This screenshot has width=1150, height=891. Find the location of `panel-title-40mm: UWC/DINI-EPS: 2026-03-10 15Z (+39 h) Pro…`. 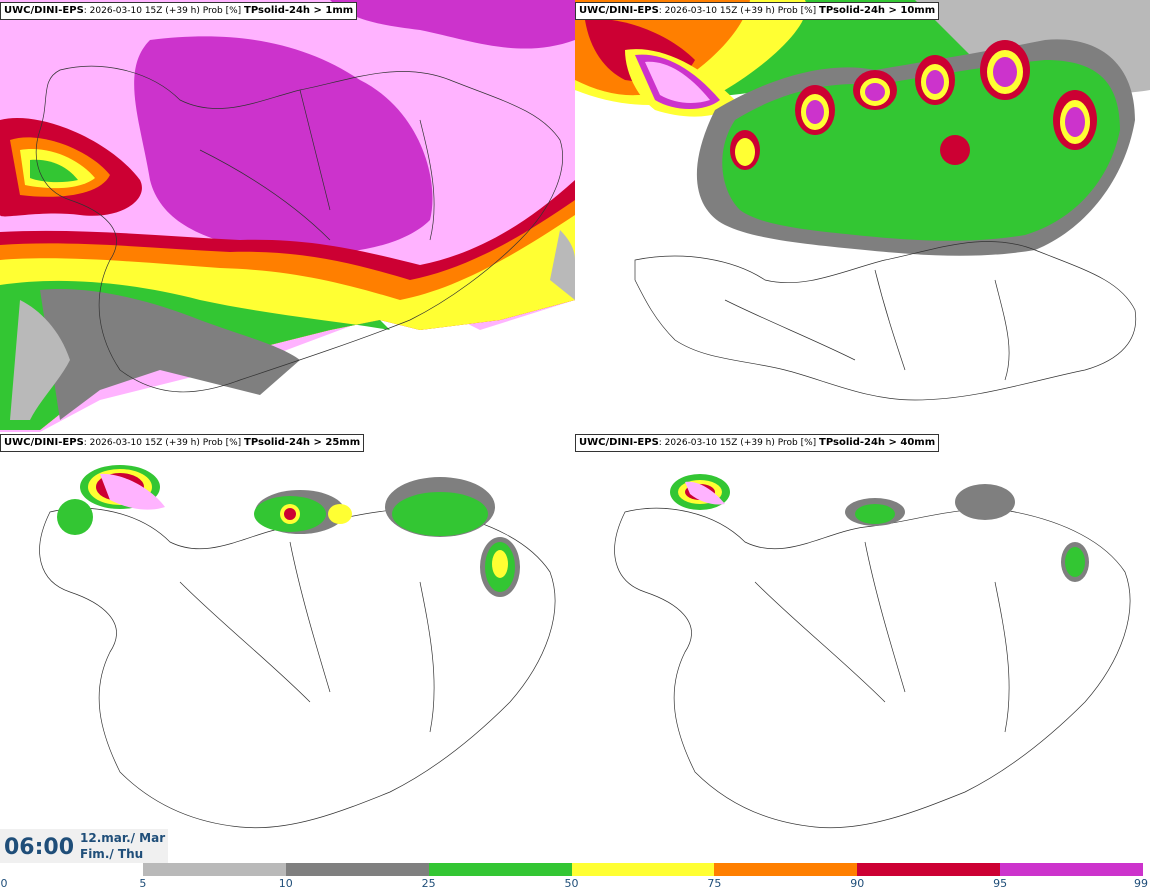

panel-title-40mm: UWC/DINI-EPS: 2026-03-10 15Z (+39 h) Pro… is located at coordinates (757, 443).